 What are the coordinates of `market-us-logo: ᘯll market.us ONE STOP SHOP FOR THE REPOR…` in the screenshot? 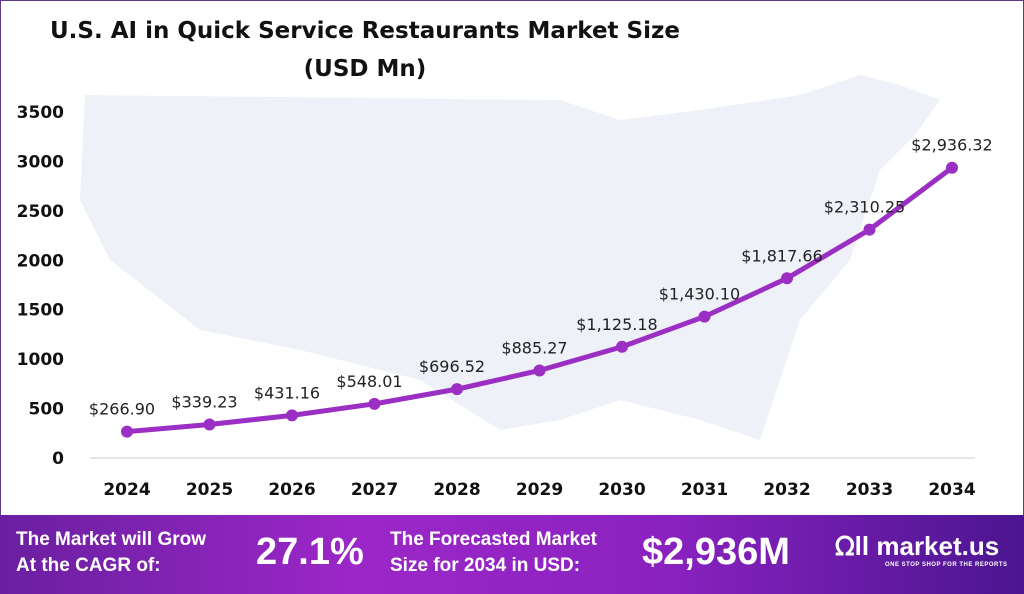 It's located at (921, 550).